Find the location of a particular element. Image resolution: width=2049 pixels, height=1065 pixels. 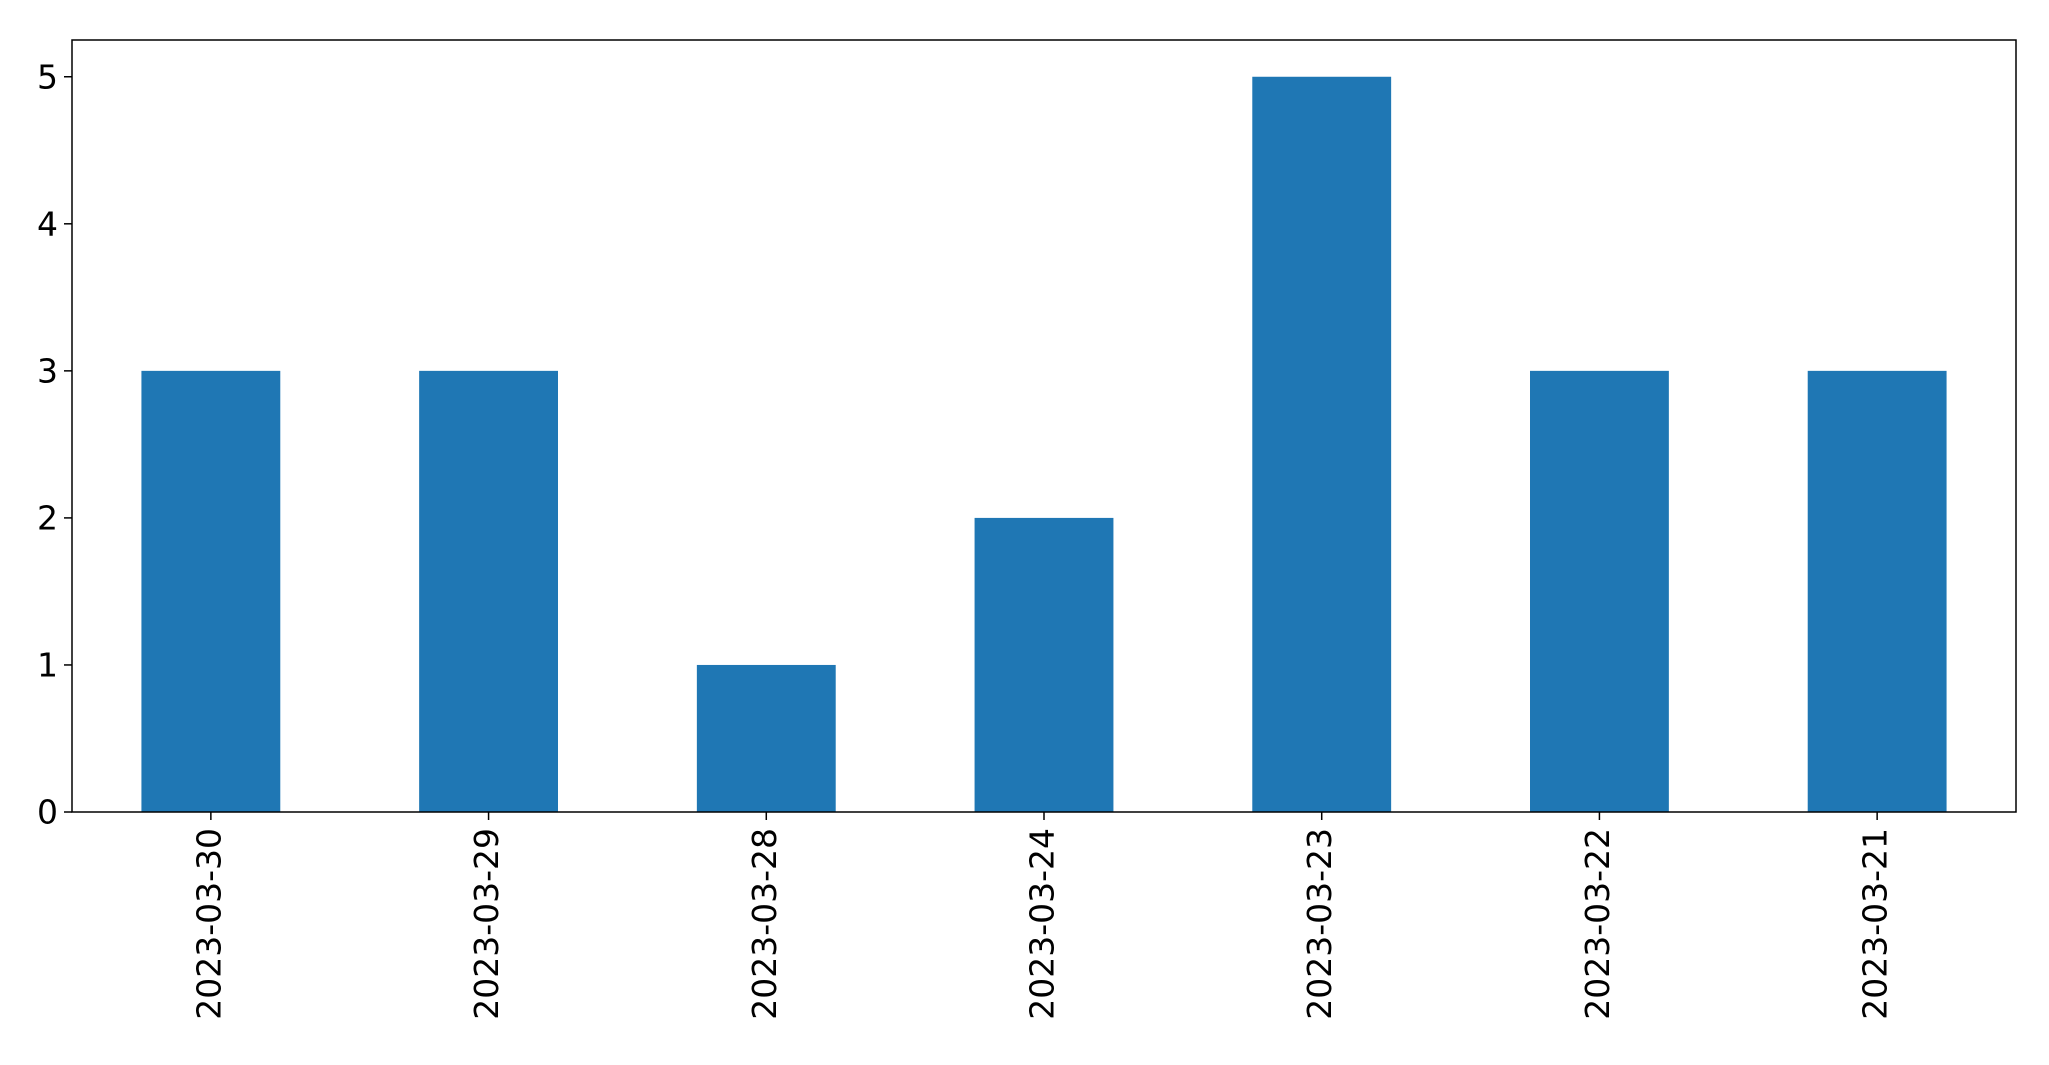

x-tick-label: 2023-03-29 is located at coordinates (486, 924).